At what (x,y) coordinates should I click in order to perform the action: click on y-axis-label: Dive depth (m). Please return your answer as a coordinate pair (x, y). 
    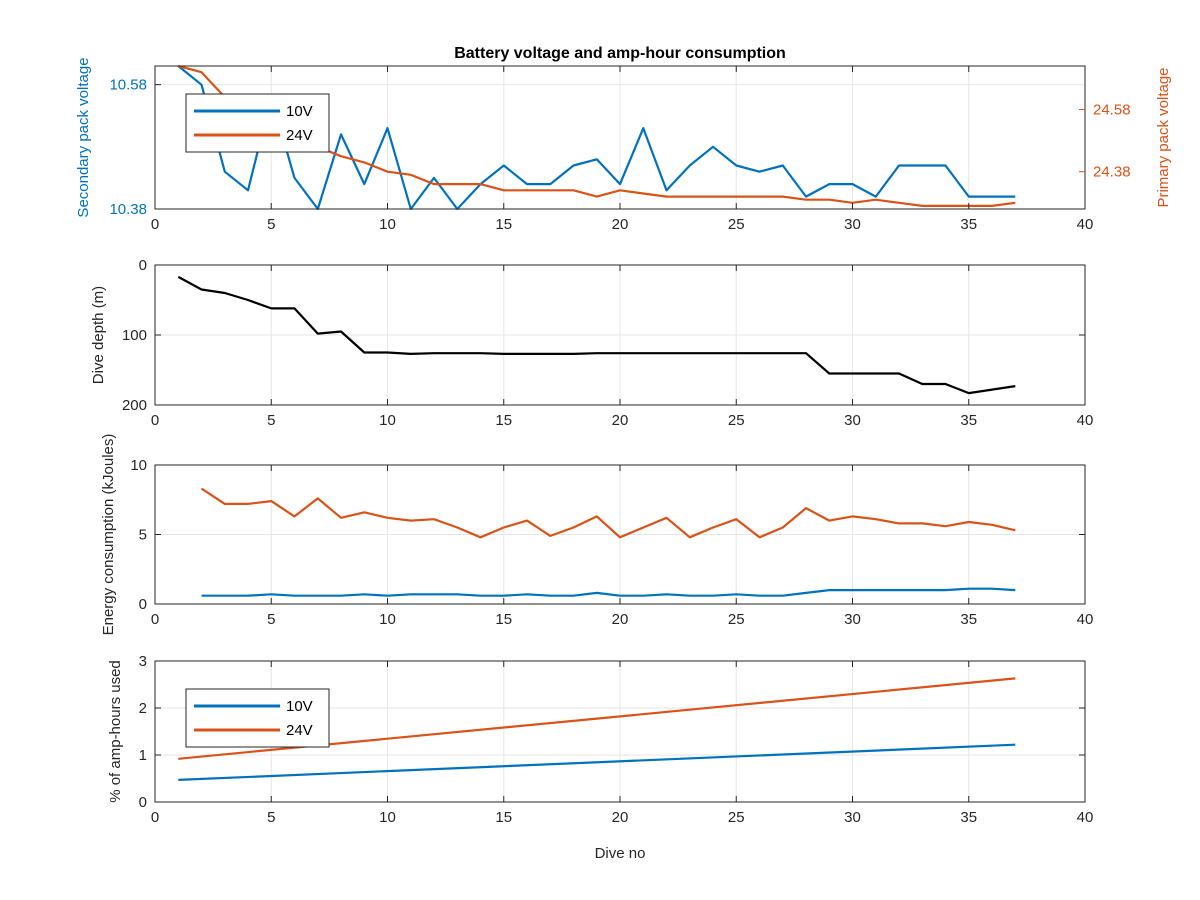
    Looking at the image, I should click on (98, 335).